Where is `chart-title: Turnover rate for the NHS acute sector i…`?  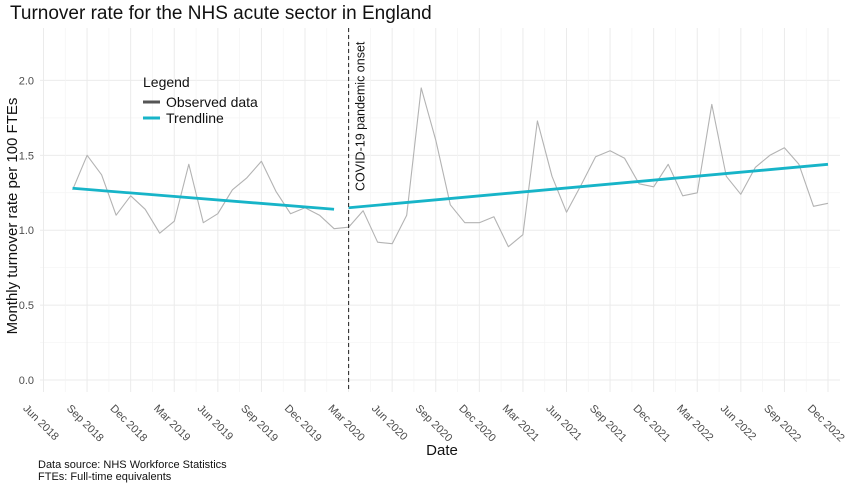
chart-title: Turnover rate for the NHS acute sector i… is located at coordinates (221, 13).